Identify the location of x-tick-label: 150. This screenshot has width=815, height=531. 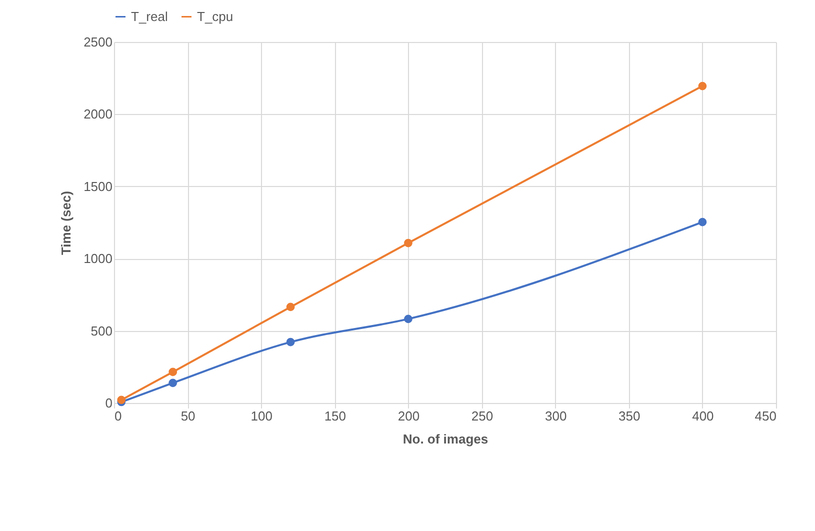
(335, 416).